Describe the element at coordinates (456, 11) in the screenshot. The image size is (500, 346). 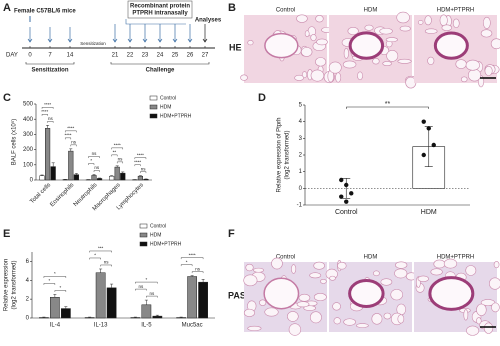
I see `column-title: HDM+PTPRH` at that location.